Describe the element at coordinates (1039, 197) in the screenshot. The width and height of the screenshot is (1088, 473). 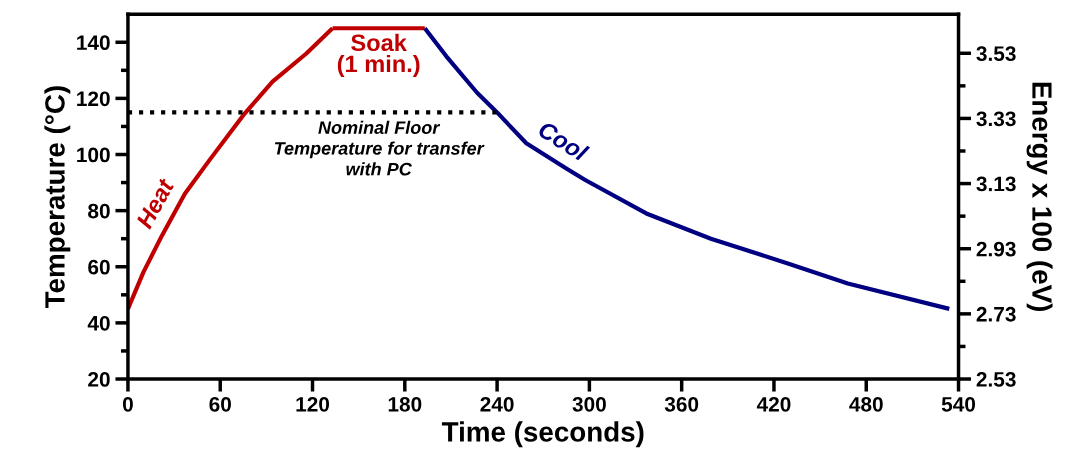
I see `y2-axis-title: Energy x 100 (eV)` at that location.